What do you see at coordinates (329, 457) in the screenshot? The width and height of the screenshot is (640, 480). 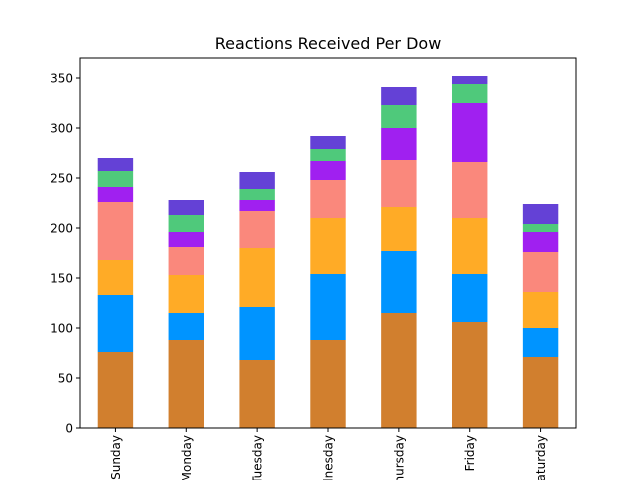 I see `x-tick-label-3: Wednesday` at bounding box center [329, 457].